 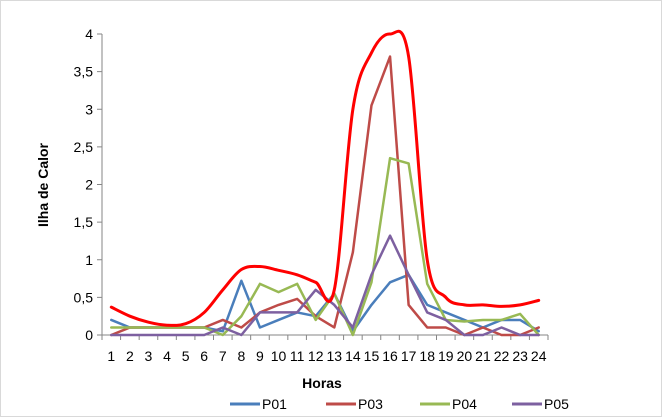 I want to click on legend-label: P04, so click(x=464, y=404).